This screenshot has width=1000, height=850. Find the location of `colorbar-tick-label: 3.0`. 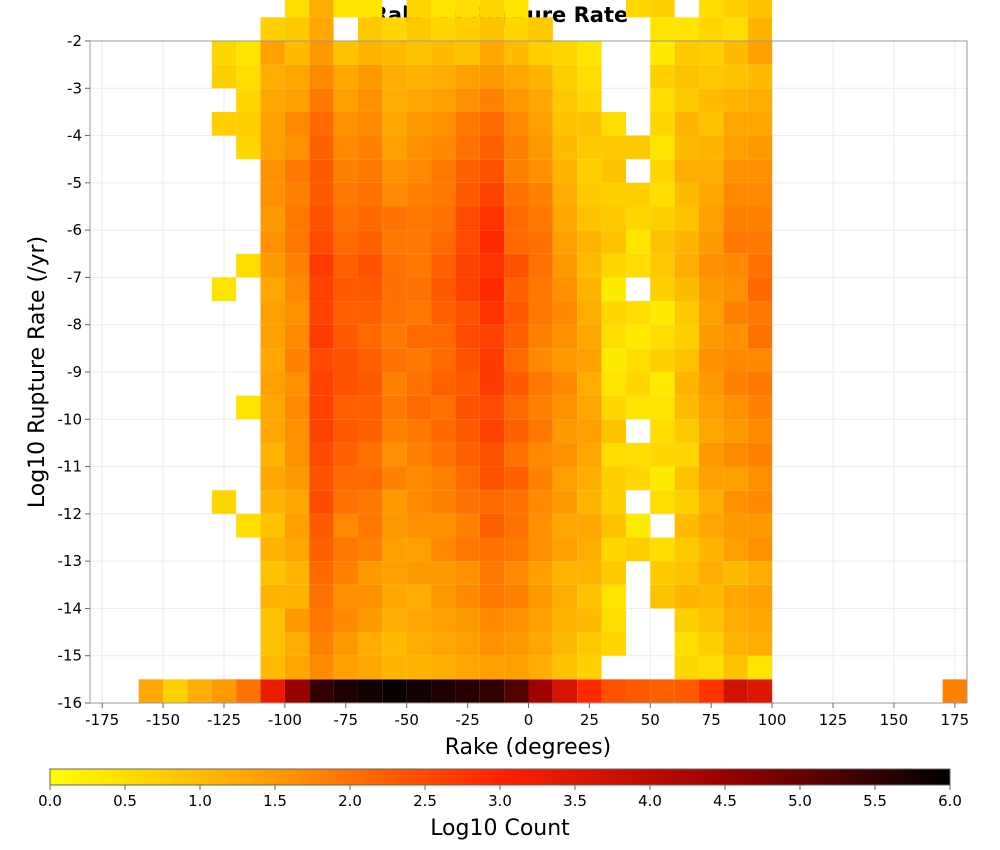

colorbar-tick-label: 3.0 is located at coordinates (500, 801).